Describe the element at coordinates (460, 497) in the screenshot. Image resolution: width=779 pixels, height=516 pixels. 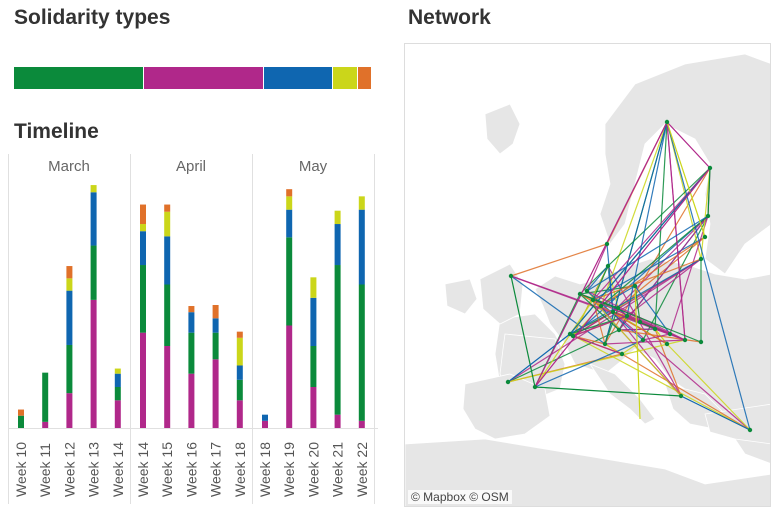
I see `map-attribution: © Mapbox © OSM` at that location.